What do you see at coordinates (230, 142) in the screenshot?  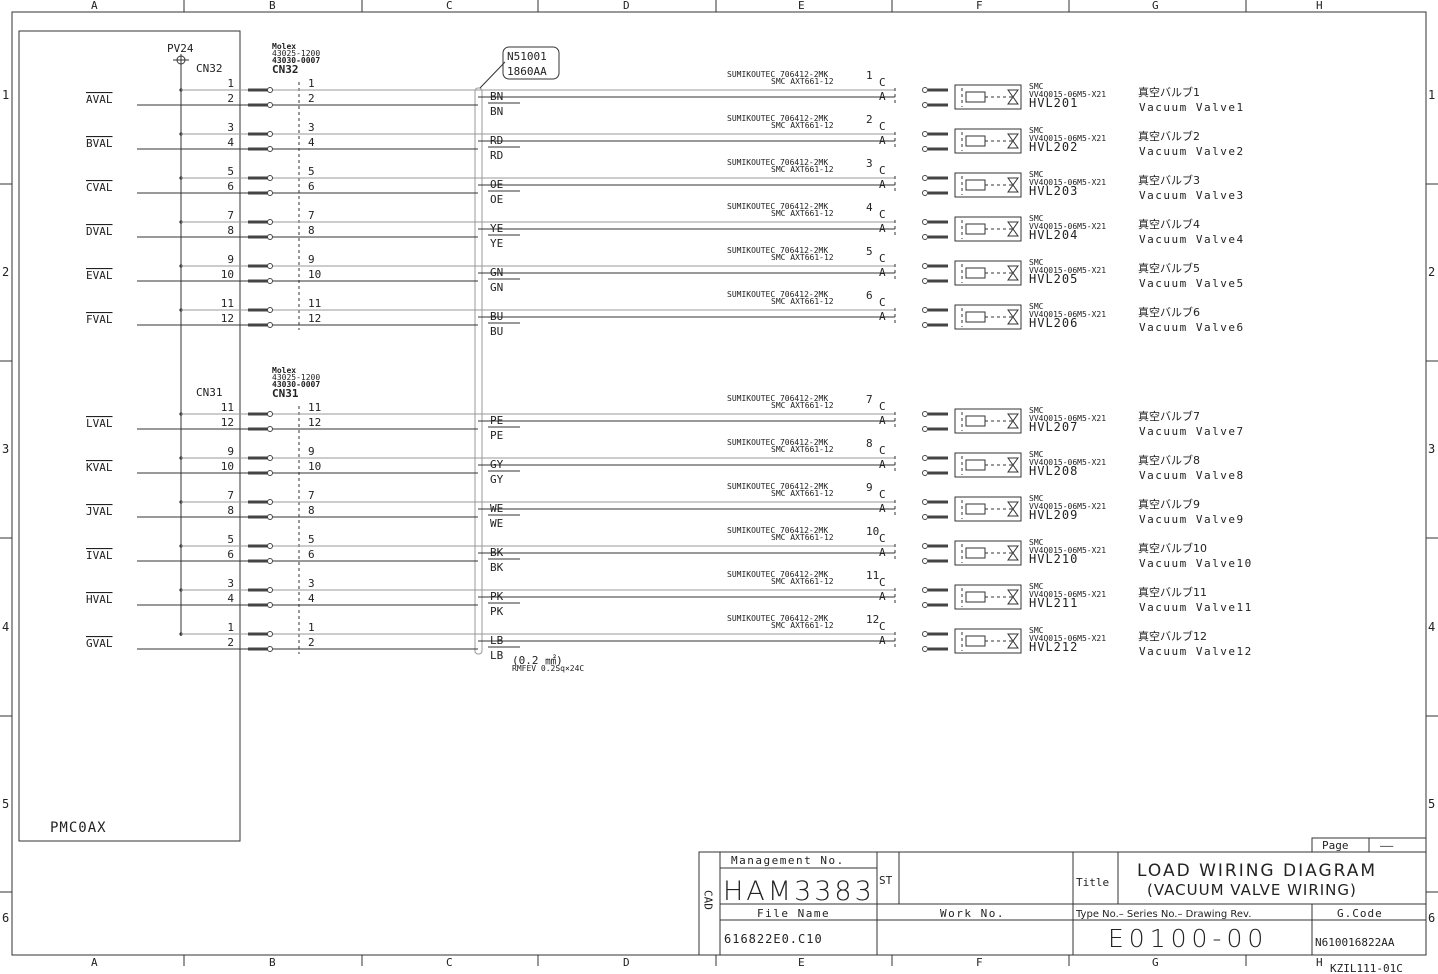 I see `pin-number: 4` at bounding box center [230, 142].